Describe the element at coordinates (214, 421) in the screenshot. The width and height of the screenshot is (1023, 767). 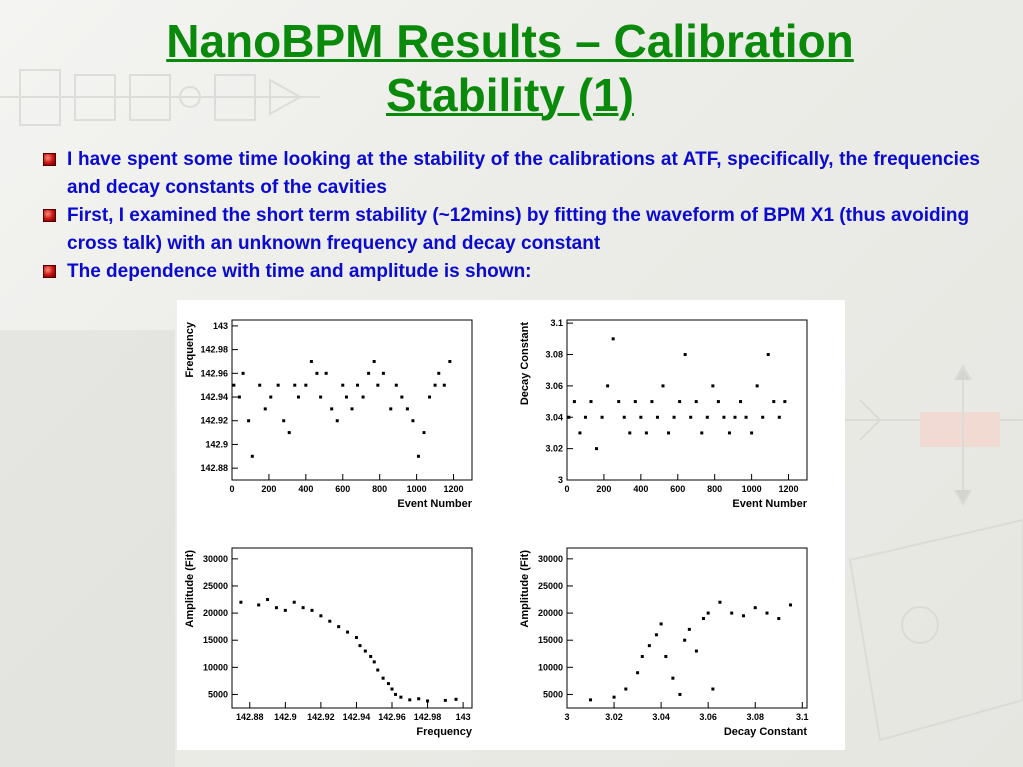
I see `y-tick-label: 142.92` at that location.